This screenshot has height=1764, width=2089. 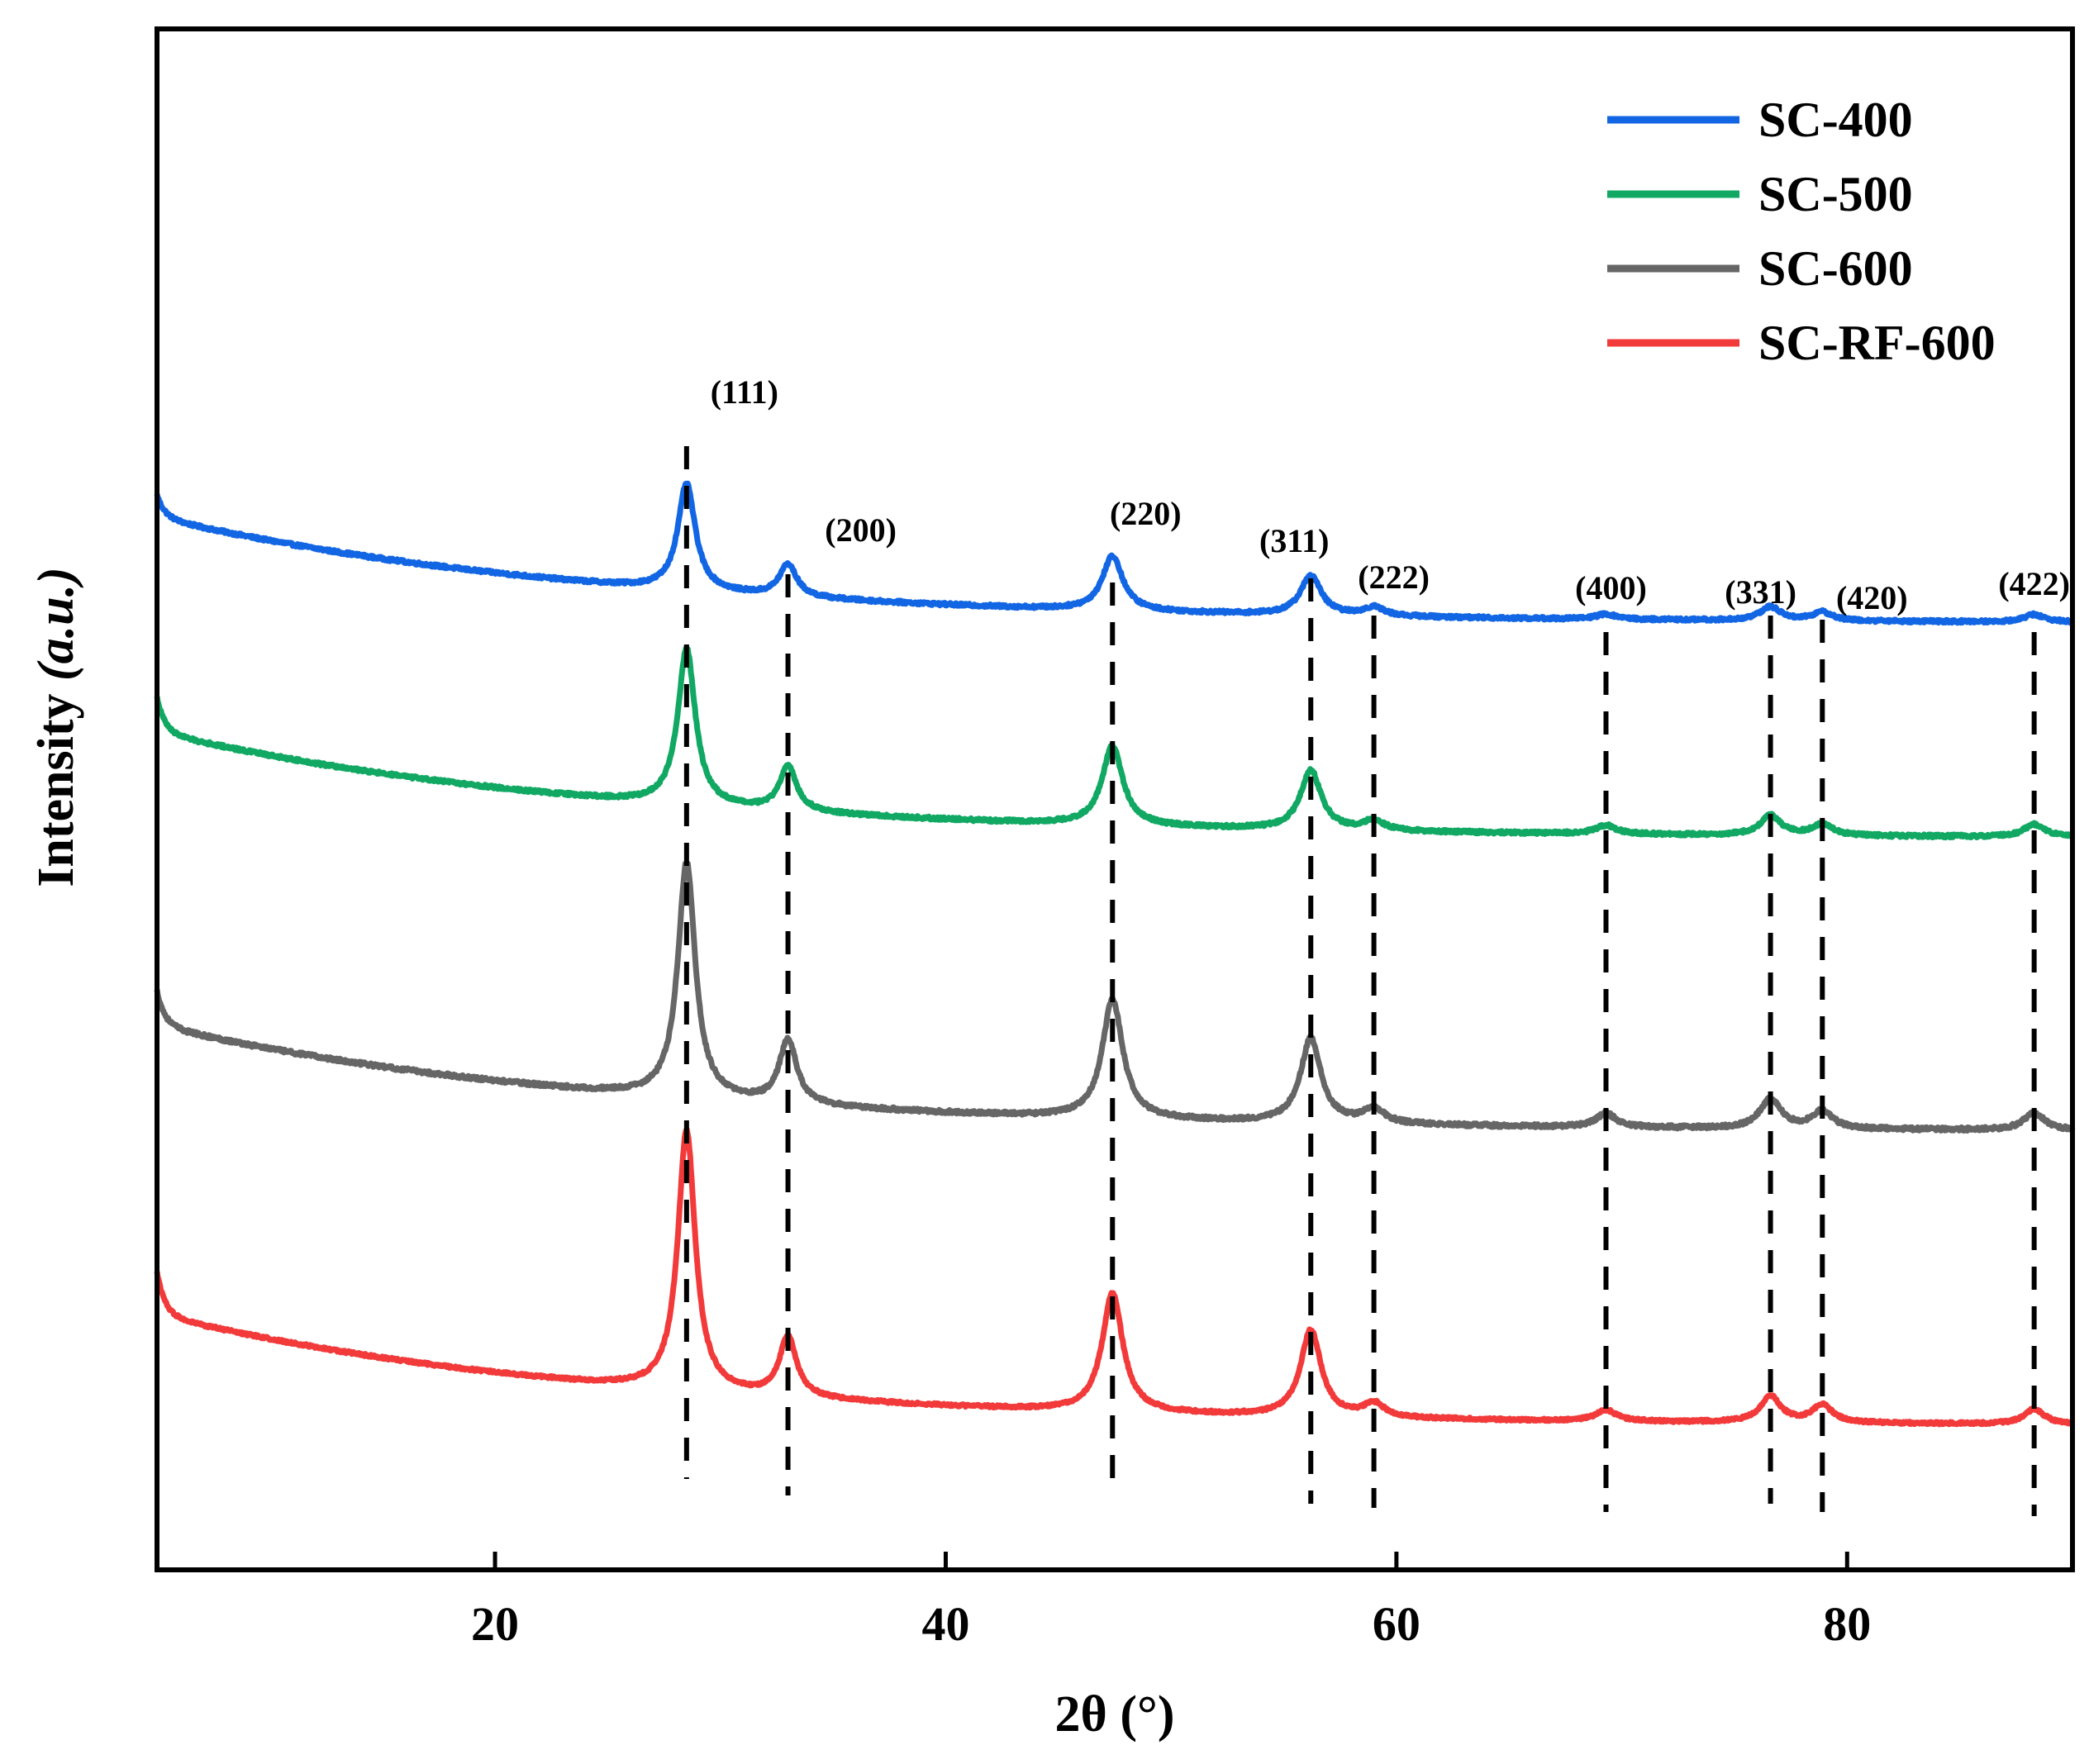 What do you see at coordinates (861, 530) in the screenshot?
I see `plane-label: (200)` at bounding box center [861, 530].